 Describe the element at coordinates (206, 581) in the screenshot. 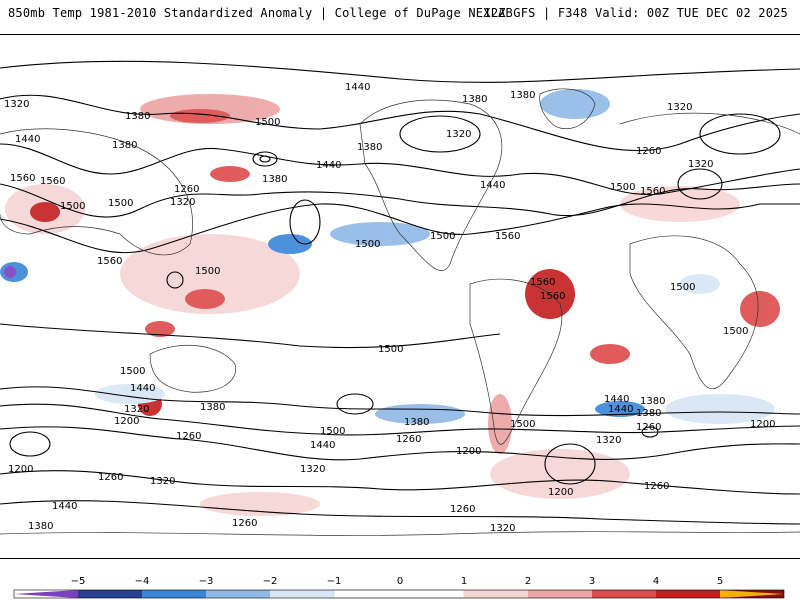

I see `colorbar-tick: −3` at that location.